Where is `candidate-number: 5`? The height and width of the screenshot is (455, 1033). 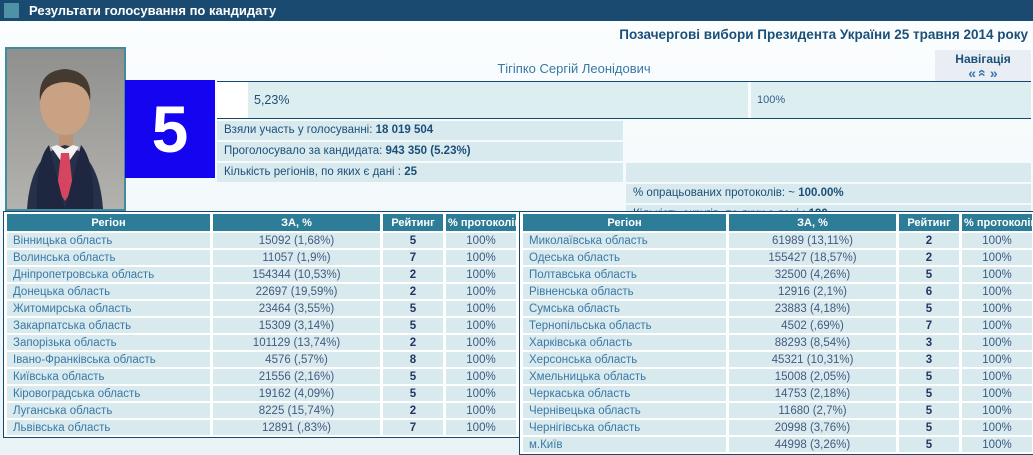 candidate-number: 5 is located at coordinates (170, 129).